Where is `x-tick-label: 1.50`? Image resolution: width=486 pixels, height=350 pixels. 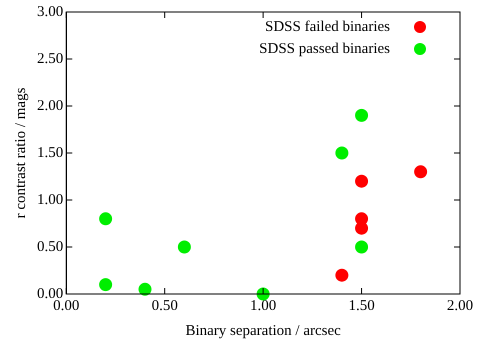 x-tick-label: 1.50 is located at coordinates (361, 306).